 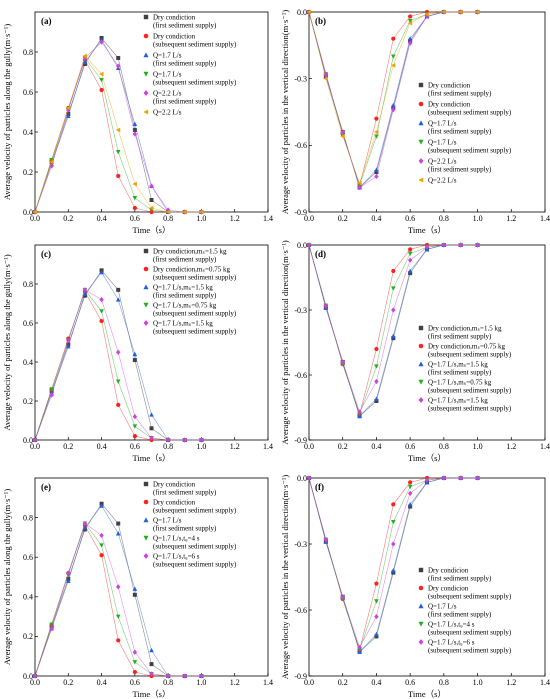 What do you see at coordinates (442, 162) in the screenshot?
I see `legend-entry-name: Q=2.2 L/s` at bounding box center [442, 162].